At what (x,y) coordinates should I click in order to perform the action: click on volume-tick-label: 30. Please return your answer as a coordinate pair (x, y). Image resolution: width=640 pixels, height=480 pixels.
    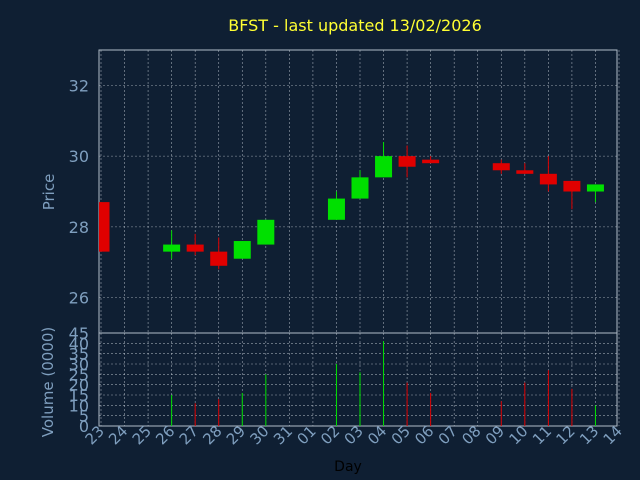
    Looking at the image, I should click on (79, 364).